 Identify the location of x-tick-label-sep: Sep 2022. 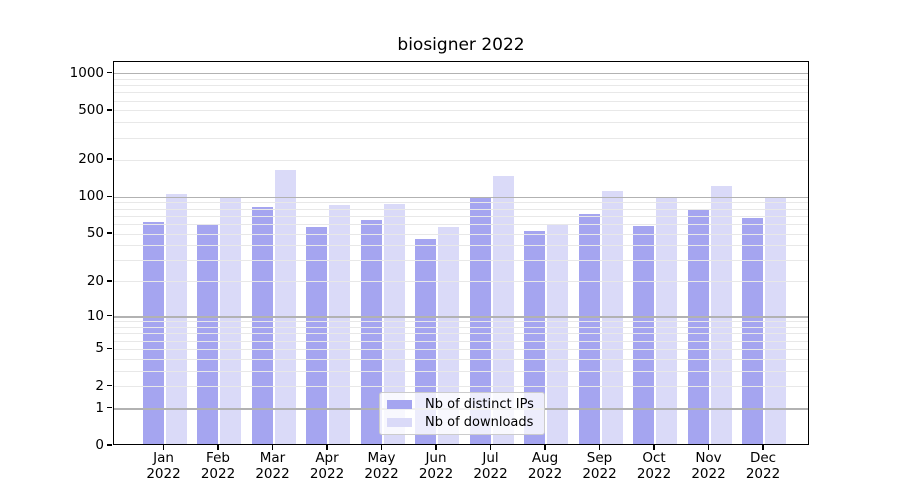
(599, 466).